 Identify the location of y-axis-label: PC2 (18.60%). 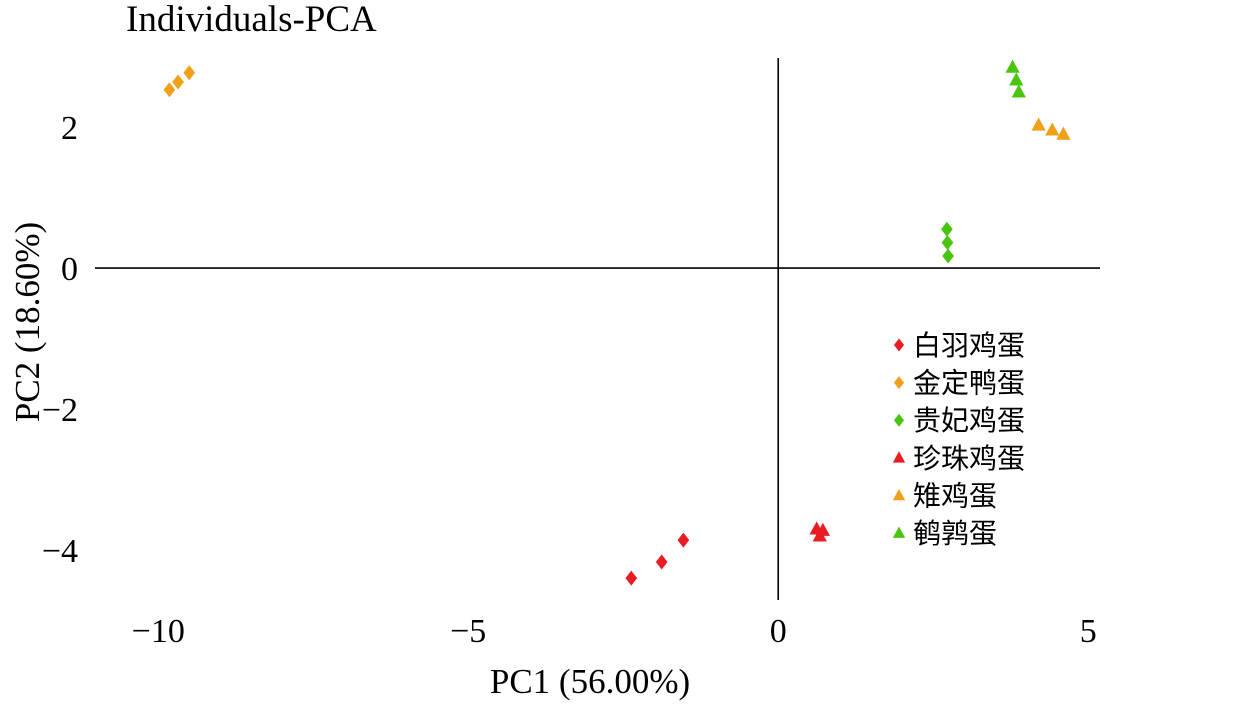
(27, 322).